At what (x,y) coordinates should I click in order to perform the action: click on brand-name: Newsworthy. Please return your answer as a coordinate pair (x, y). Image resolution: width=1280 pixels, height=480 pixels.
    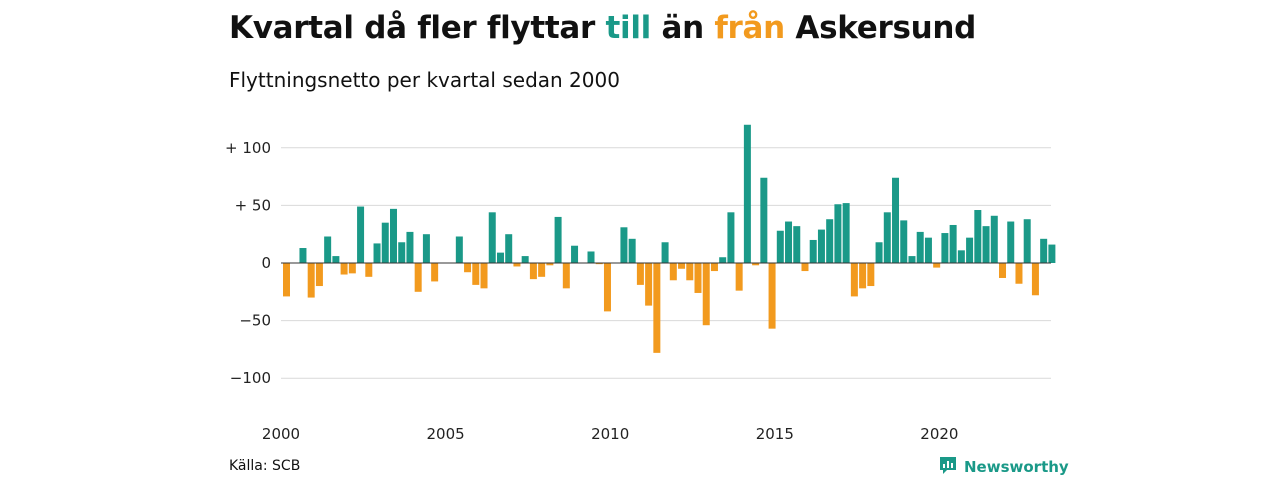
    Looking at the image, I should click on (1016, 467).